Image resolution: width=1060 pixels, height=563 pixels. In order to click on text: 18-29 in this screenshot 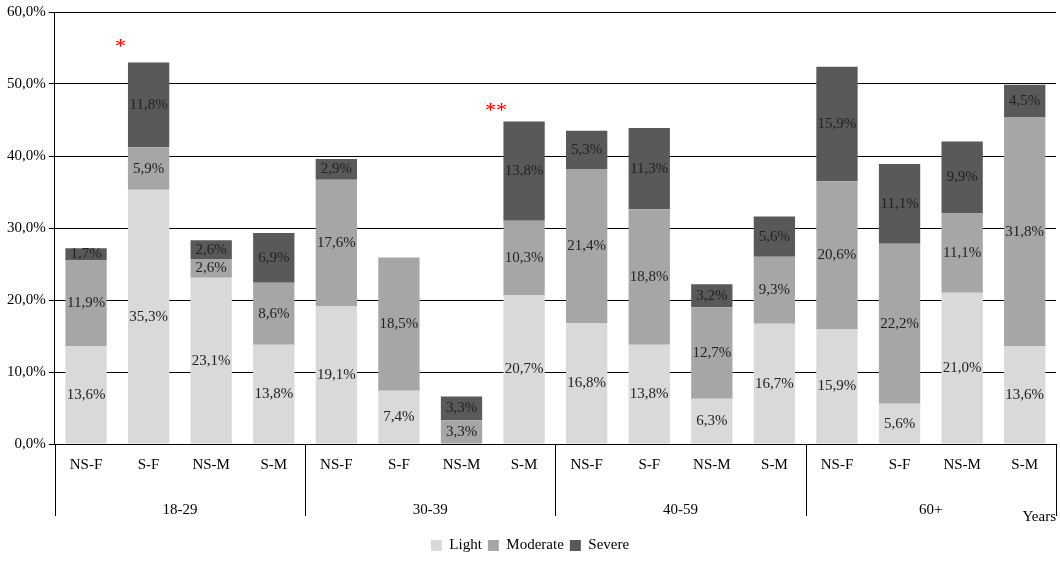, I will do `click(180, 508)`.